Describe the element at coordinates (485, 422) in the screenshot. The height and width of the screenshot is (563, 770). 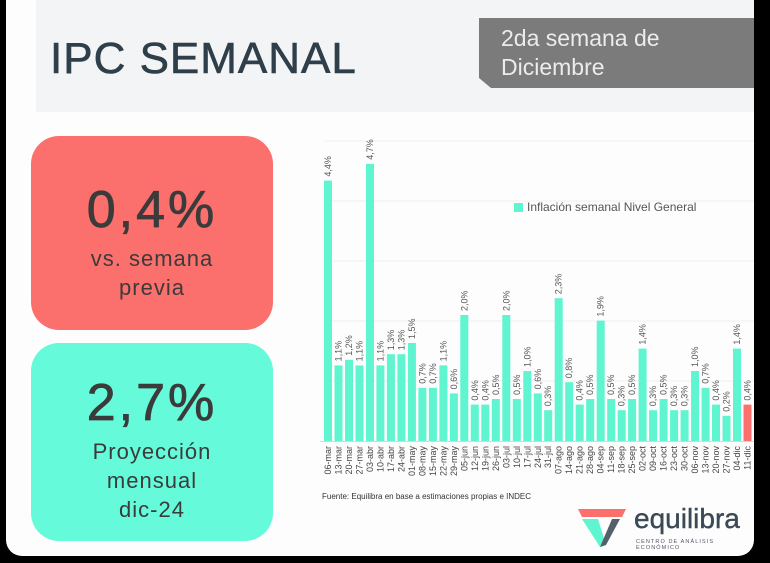
I see `bar-19-jun` at that location.